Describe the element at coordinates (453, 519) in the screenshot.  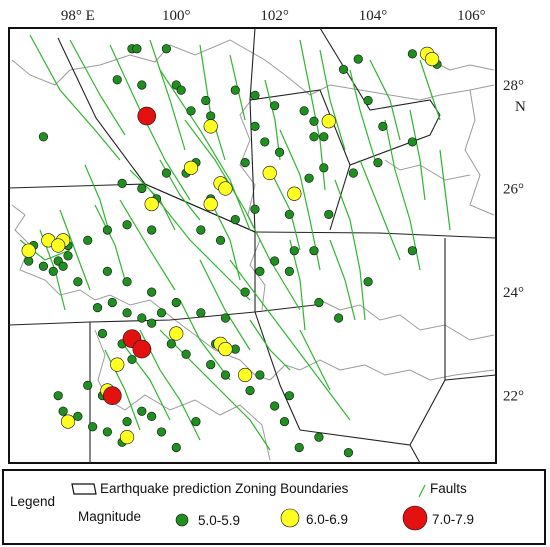
I see `magnitude-7-label: 7.0-7.9` at that location.